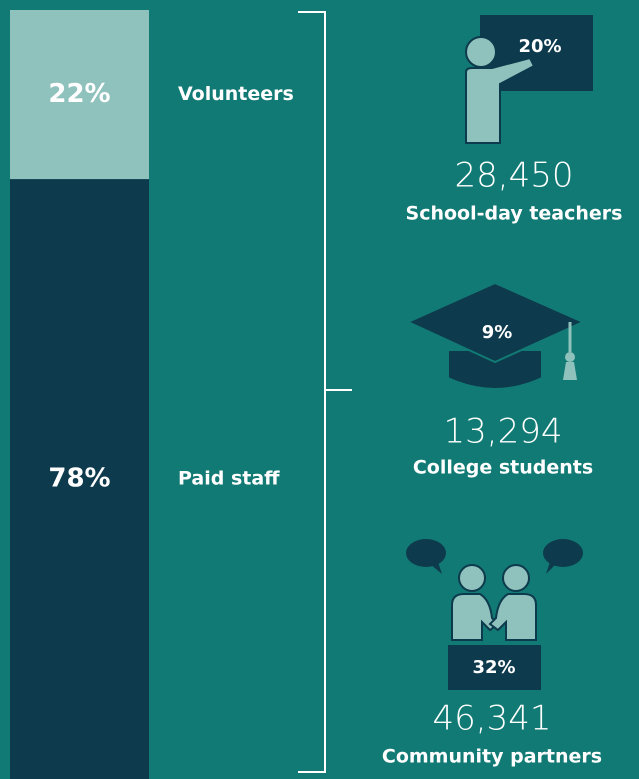 The image size is (639, 779). What do you see at coordinates (539, 46) in the screenshot?
I see `share-label: 20%` at bounding box center [539, 46].